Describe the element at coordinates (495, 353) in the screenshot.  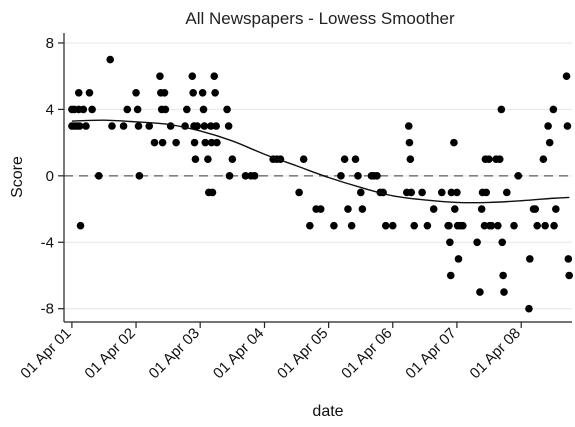
I see `x-tick-label: 01 Apr 08` at that location.